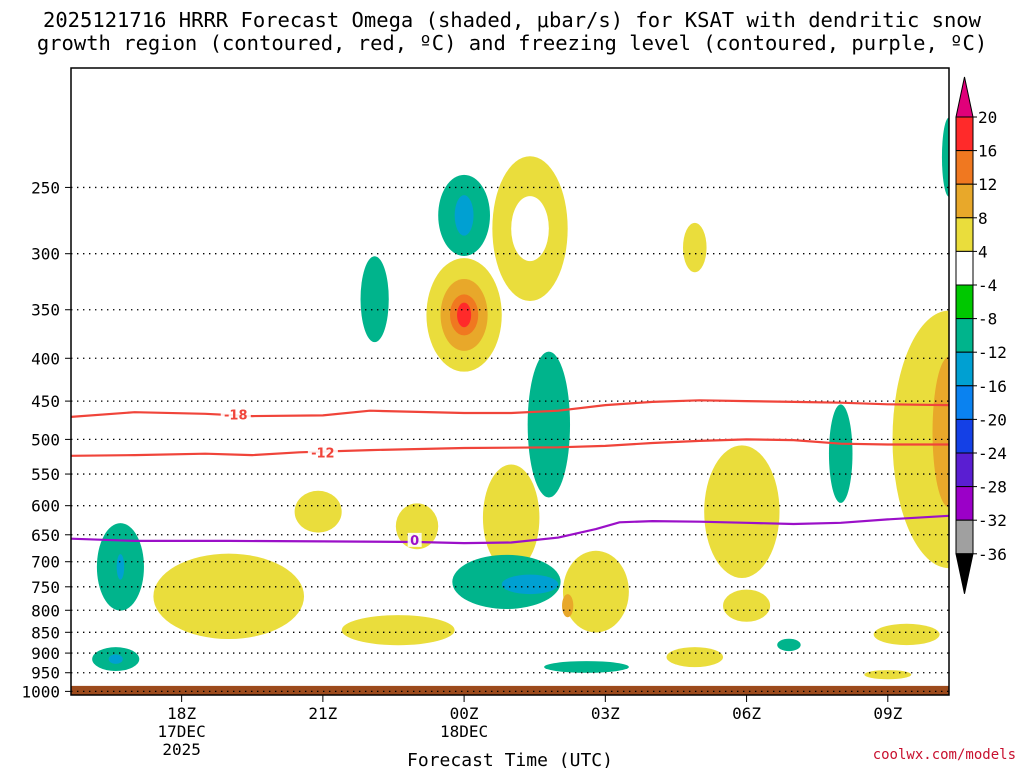 Image resolution: width=1024 pixels, height=768 pixels. What do you see at coordinates (964, 573) in the screenshot?
I see `colorbar-bottom-arrow` at bounding box center [964, 573].